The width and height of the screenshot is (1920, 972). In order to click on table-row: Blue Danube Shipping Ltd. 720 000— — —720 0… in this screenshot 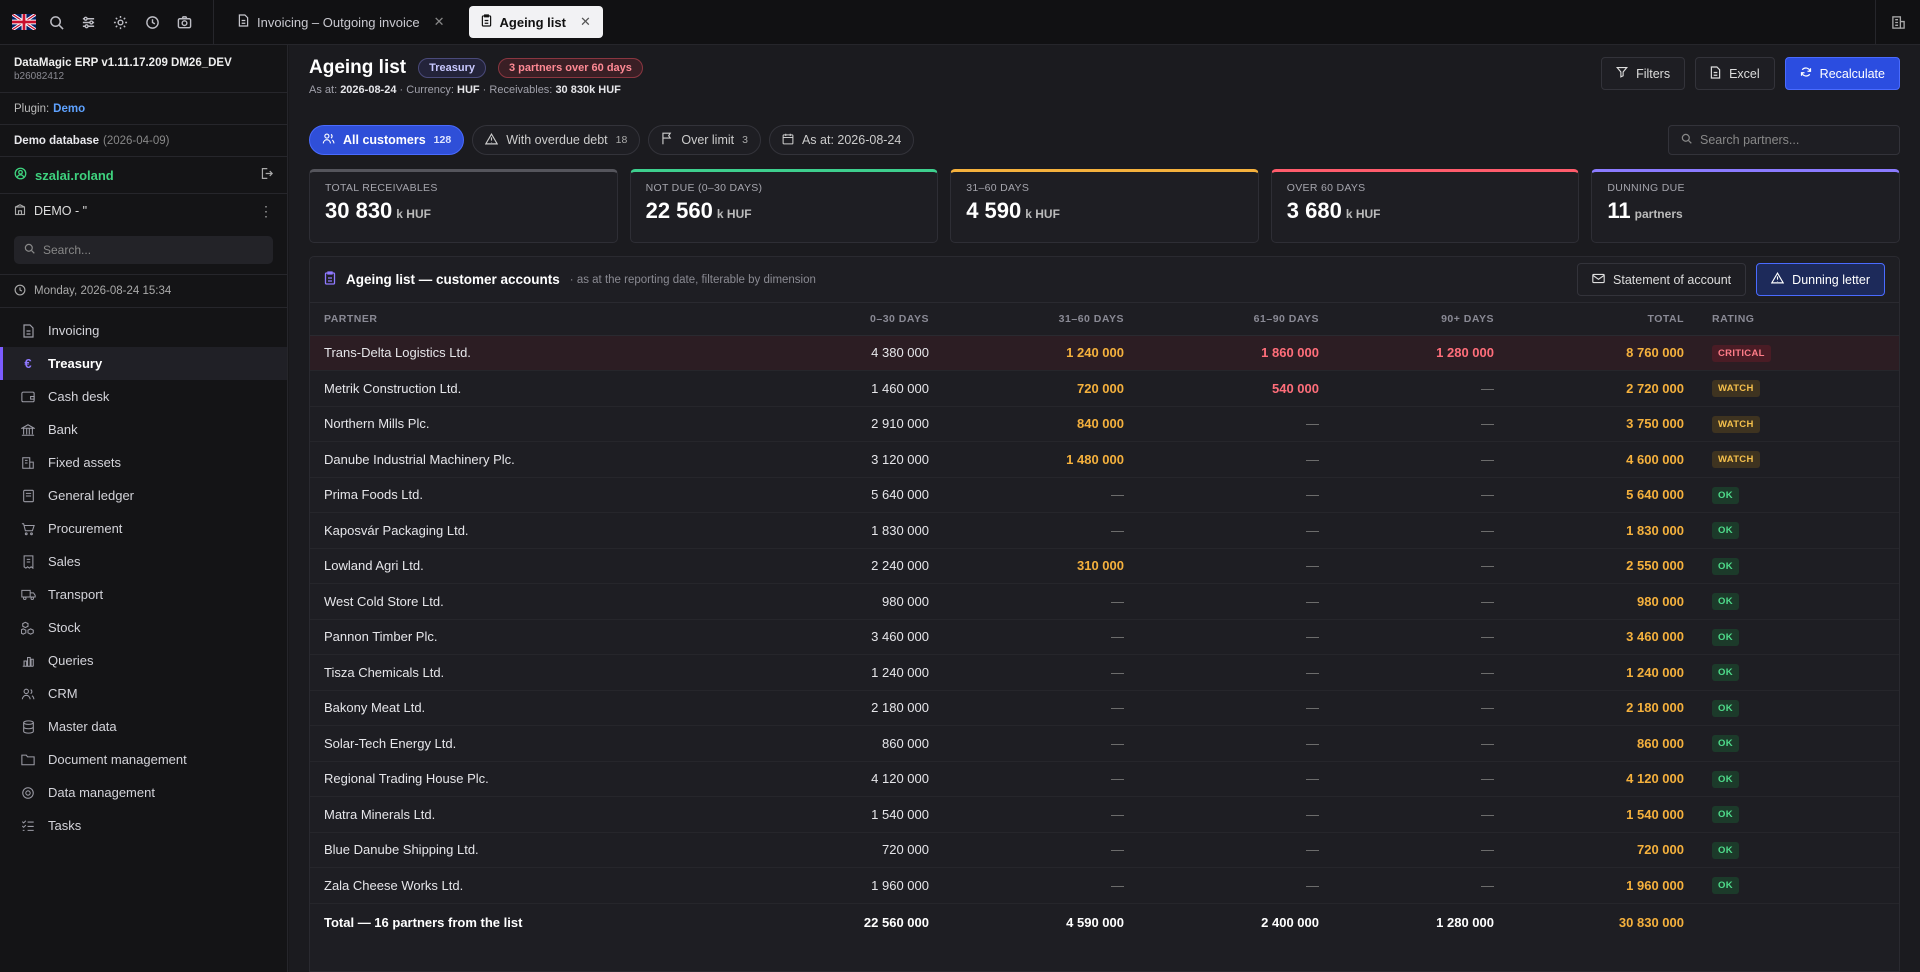, I will do `click(1104, 850)`.